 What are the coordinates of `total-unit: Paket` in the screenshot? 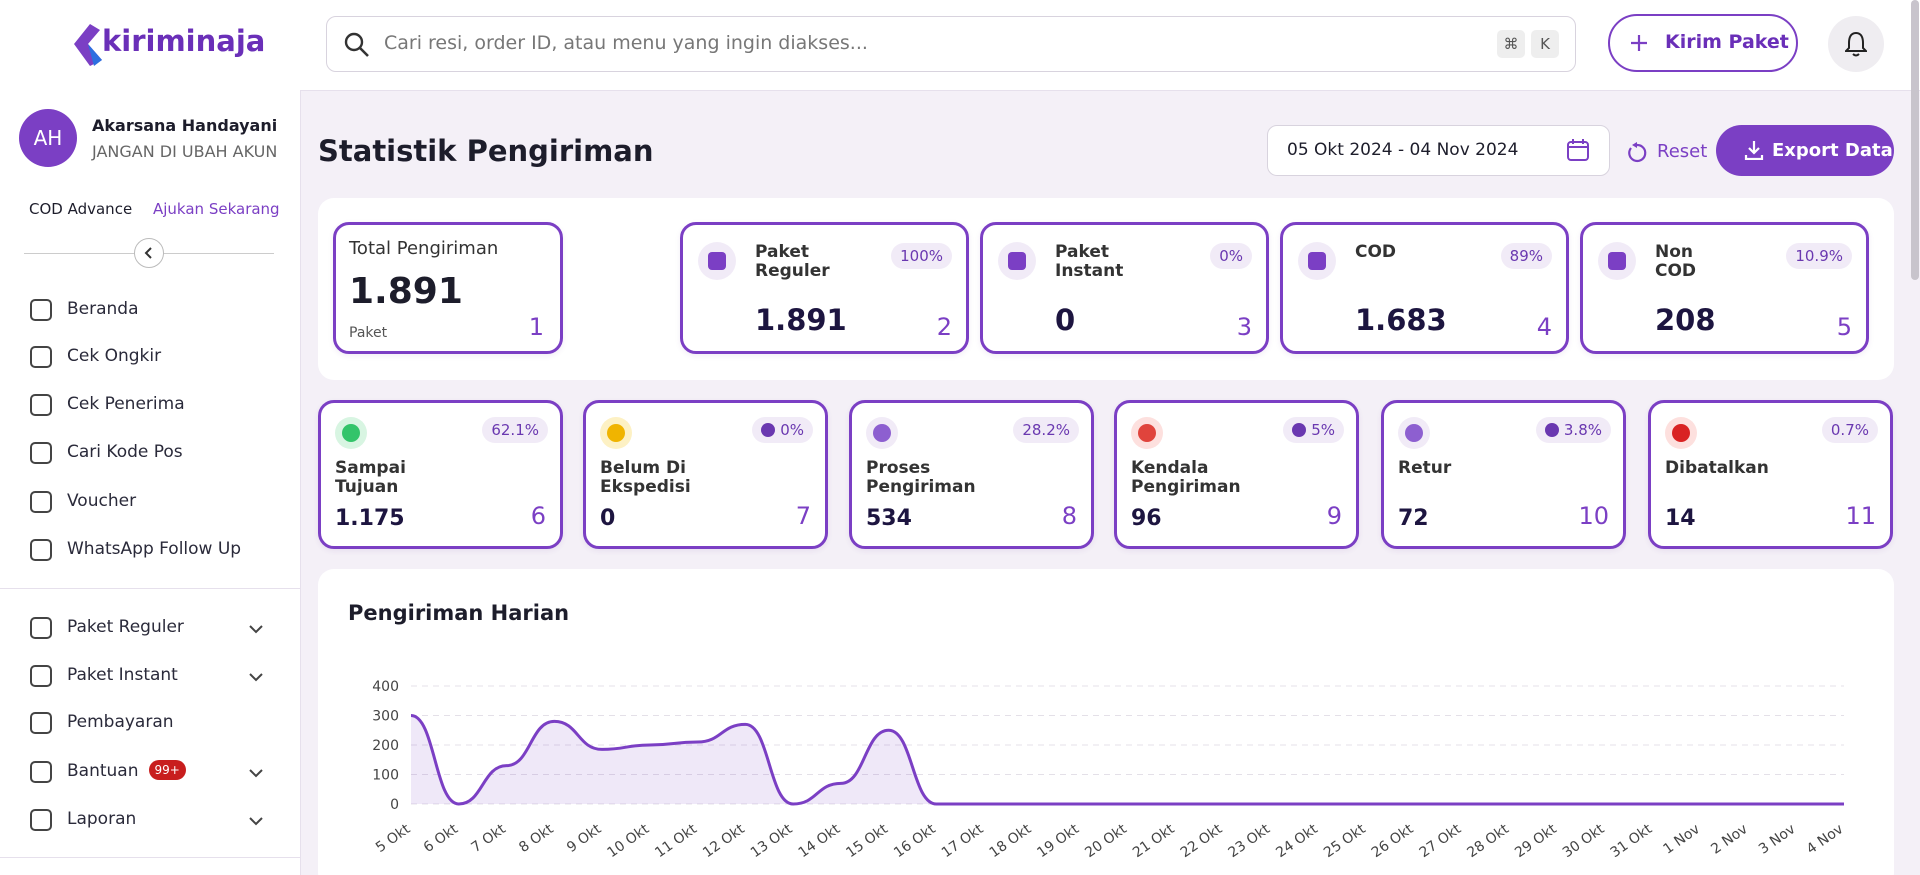 It's located at (368, 333).